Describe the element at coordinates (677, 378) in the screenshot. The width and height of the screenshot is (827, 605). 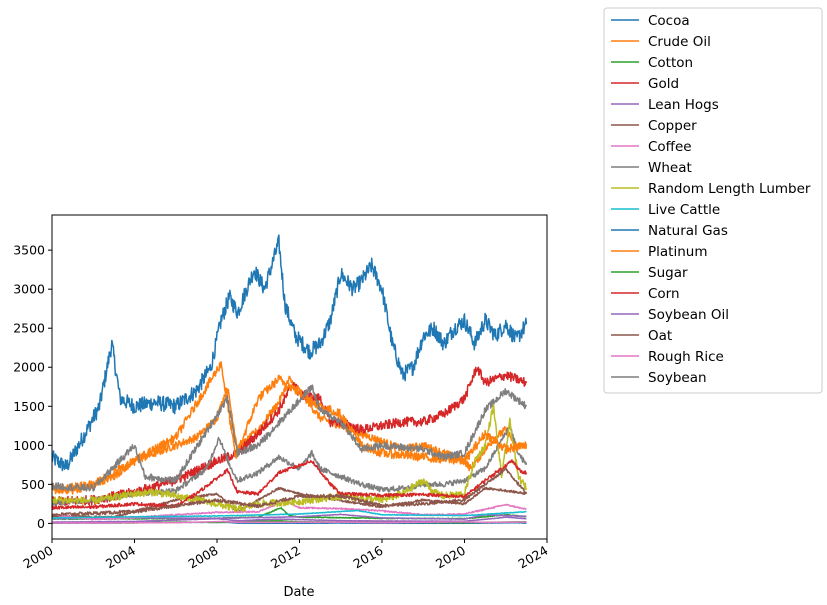
I see `legend-label: Soybean` at that location.